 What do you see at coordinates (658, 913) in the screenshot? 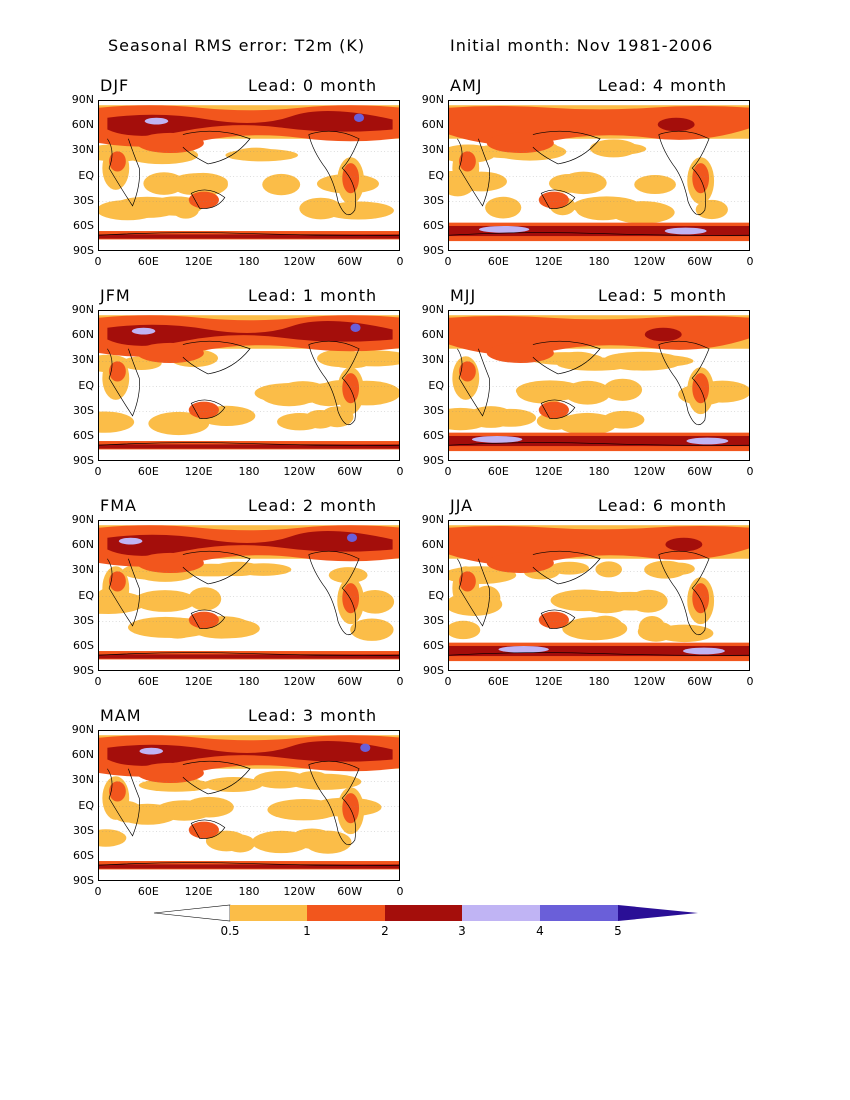
I see `colorbar-high-arrow` at bounding box center [658, 913].